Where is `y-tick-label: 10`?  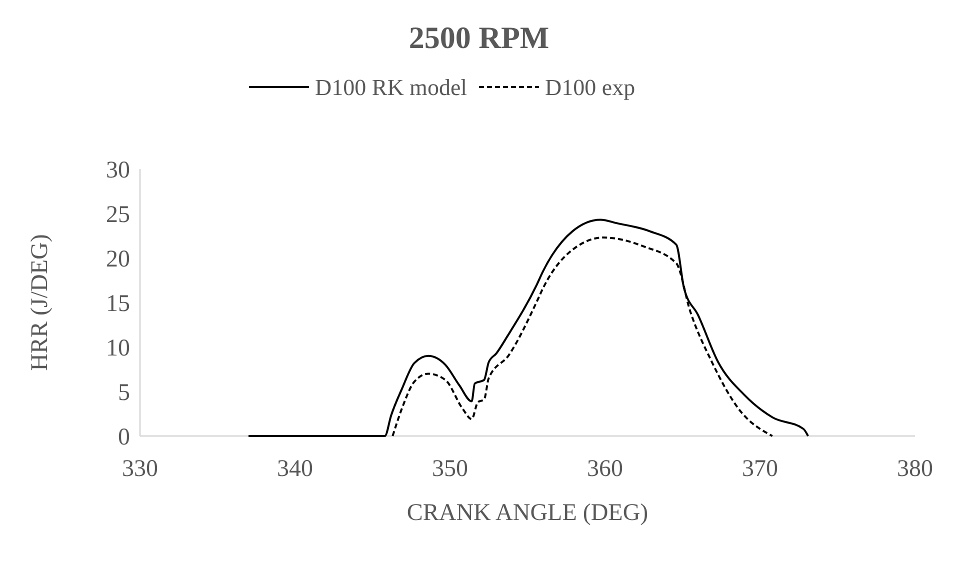 y-tick-label: 10 is located at coordinates (118, 348).